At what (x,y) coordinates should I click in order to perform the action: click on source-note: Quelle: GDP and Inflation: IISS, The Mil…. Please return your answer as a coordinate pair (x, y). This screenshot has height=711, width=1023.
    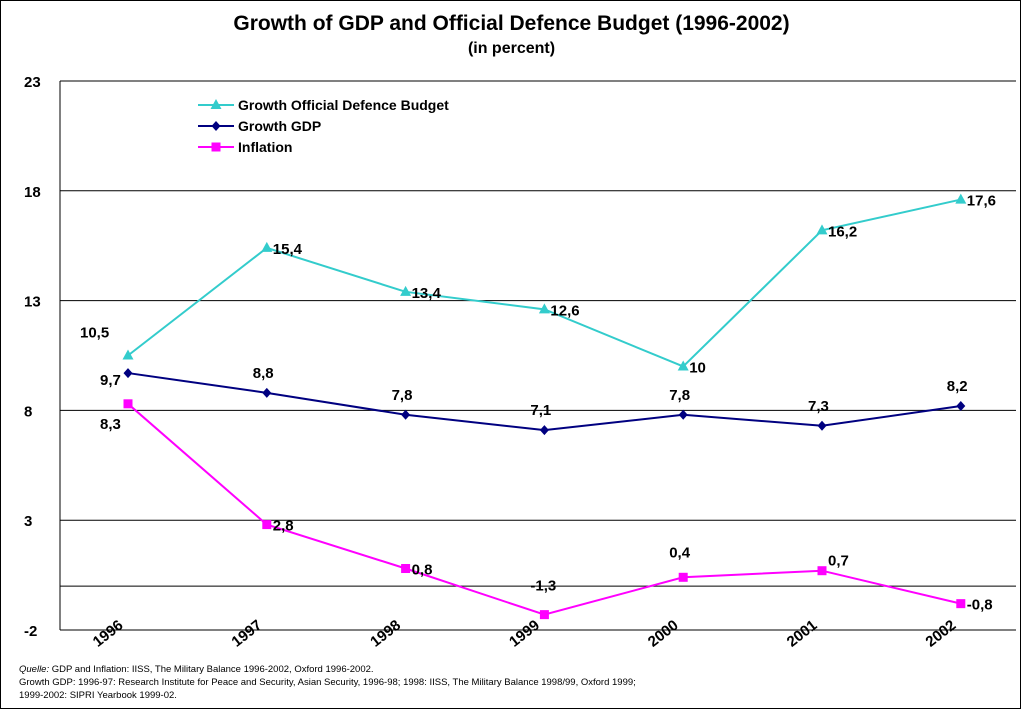
    Looking at the image, I should click on (327, 682).